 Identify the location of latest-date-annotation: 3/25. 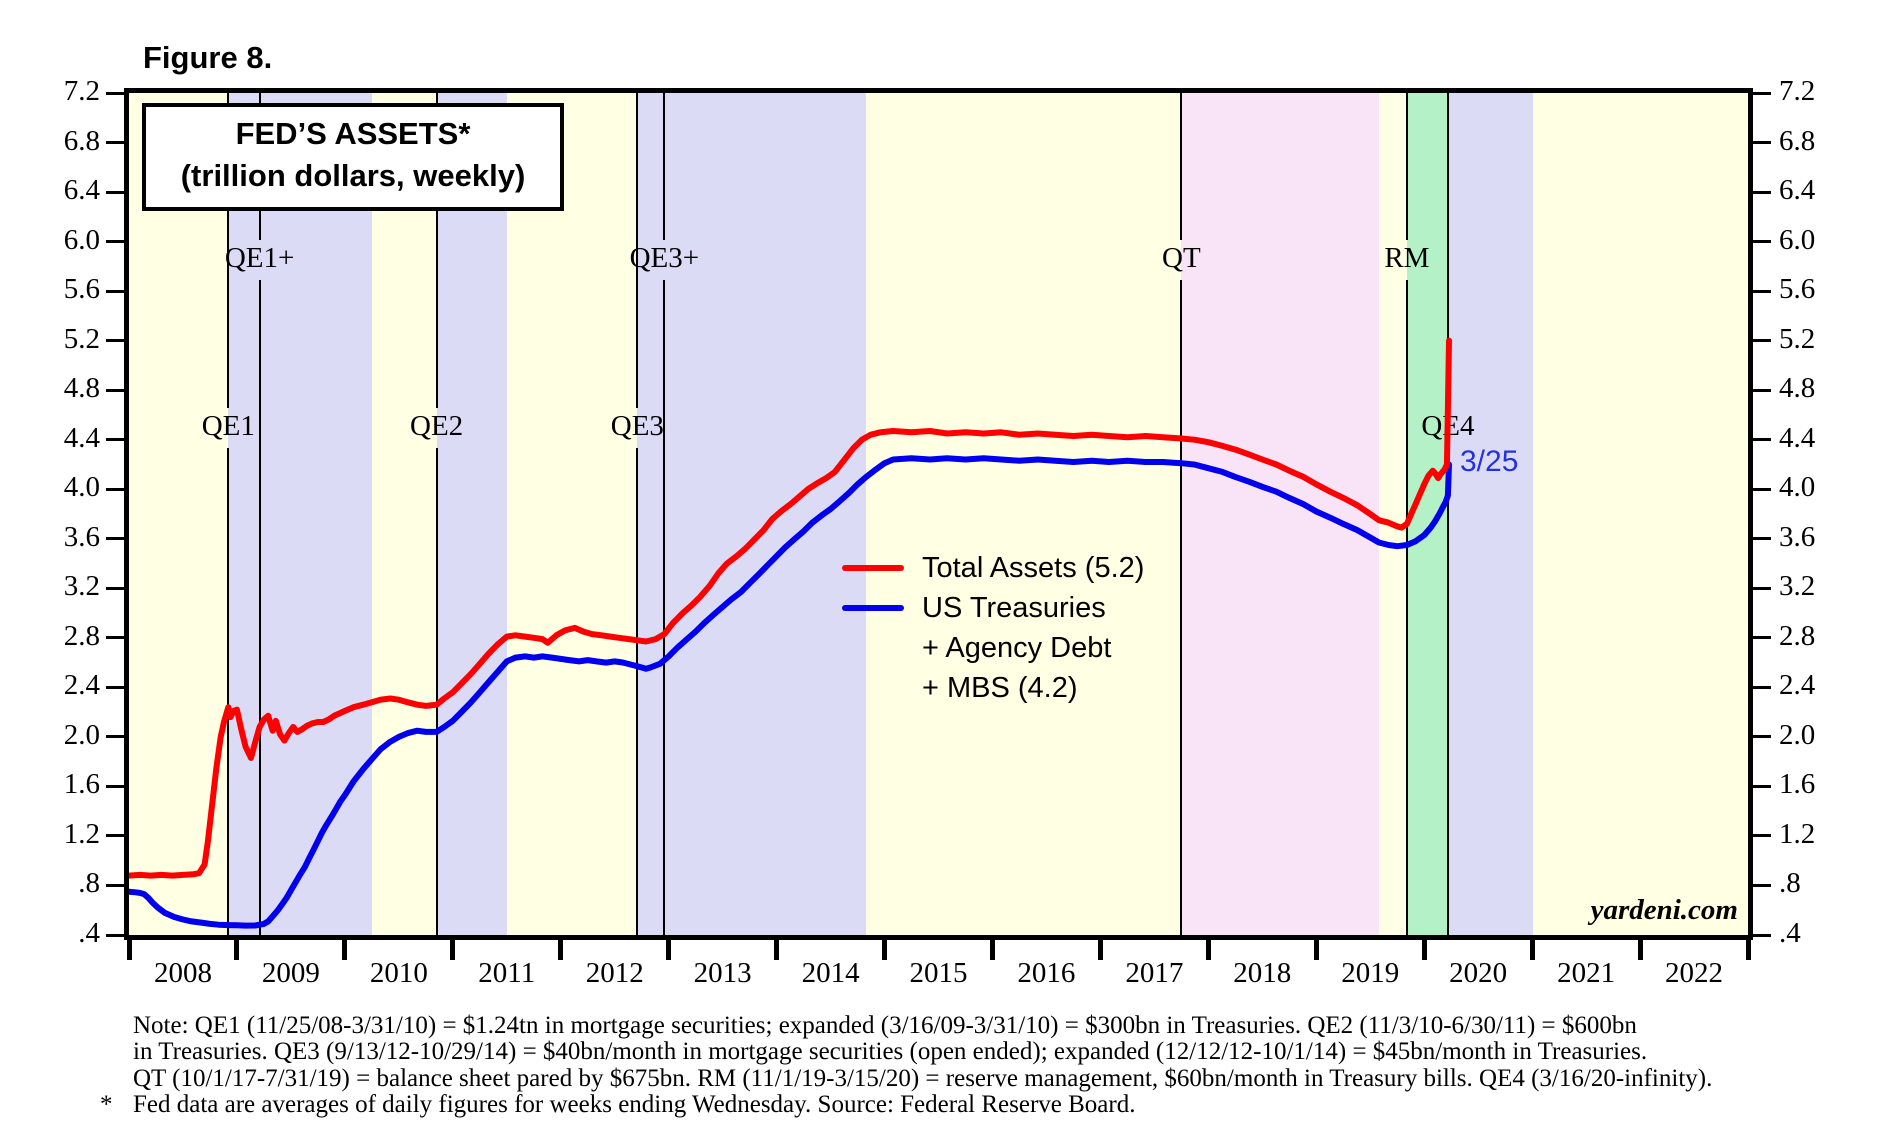
(1489, 461).